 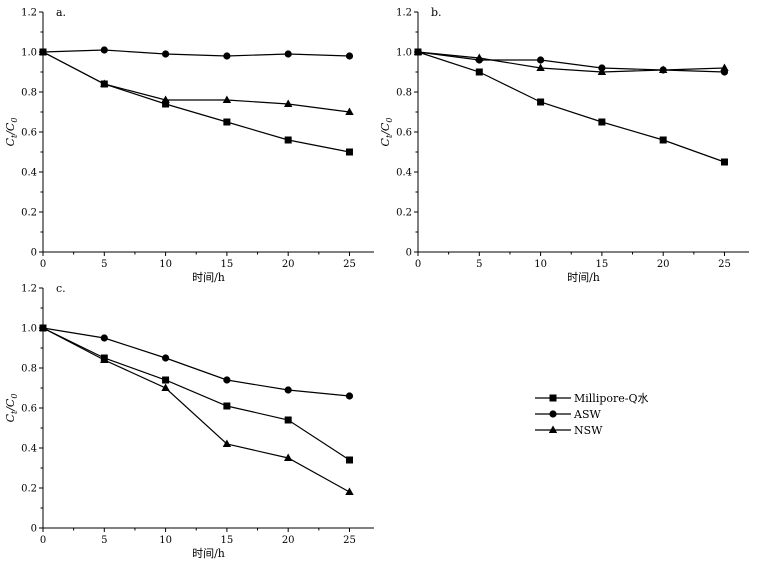 I want to click on legend-item: NSW, so click(x=569, y=430).